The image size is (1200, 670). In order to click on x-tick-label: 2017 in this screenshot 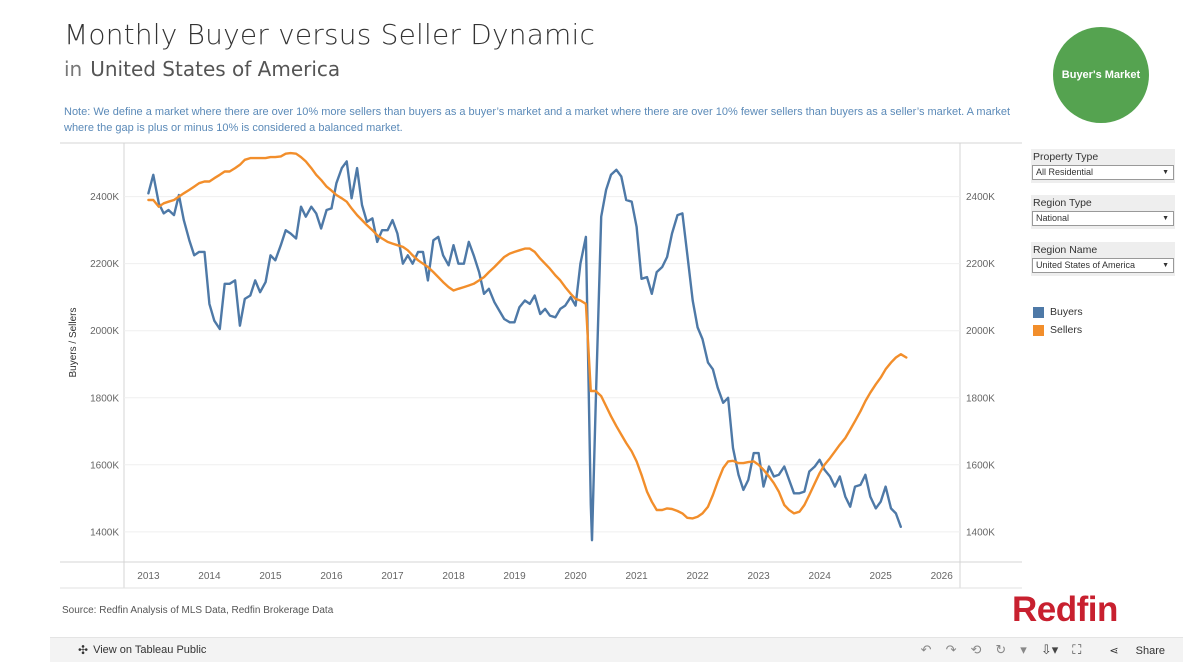, I will do `click(392, 576)`.